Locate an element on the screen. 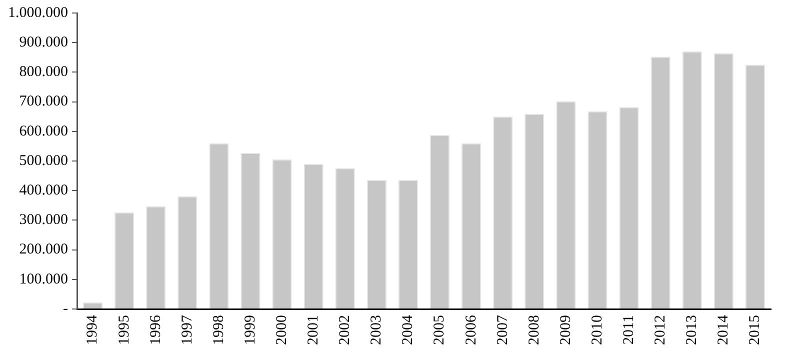  x-tick-label: 1998 is located at coordinates (218, 330).